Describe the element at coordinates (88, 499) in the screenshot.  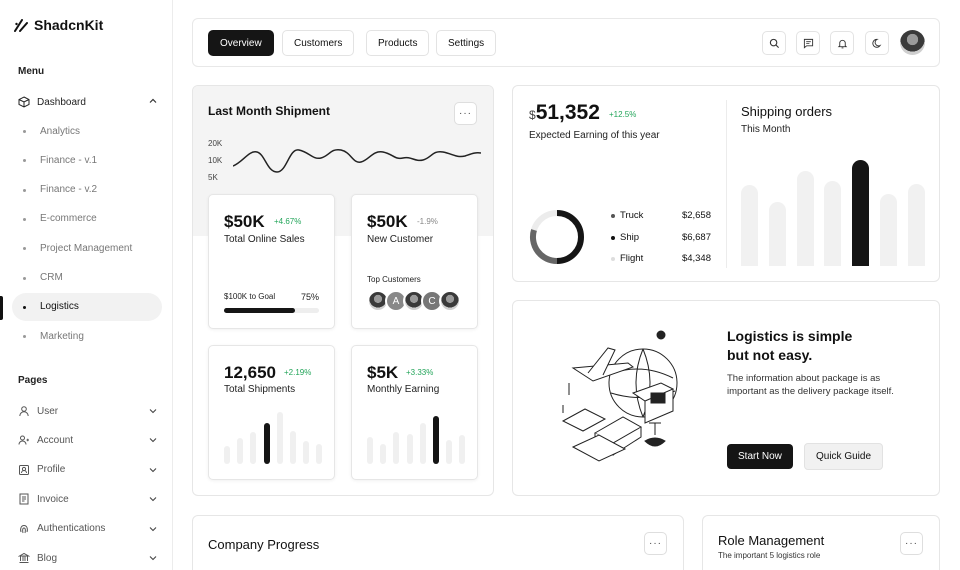
I see `sidebar-item-invoice: Invoice` at that location.